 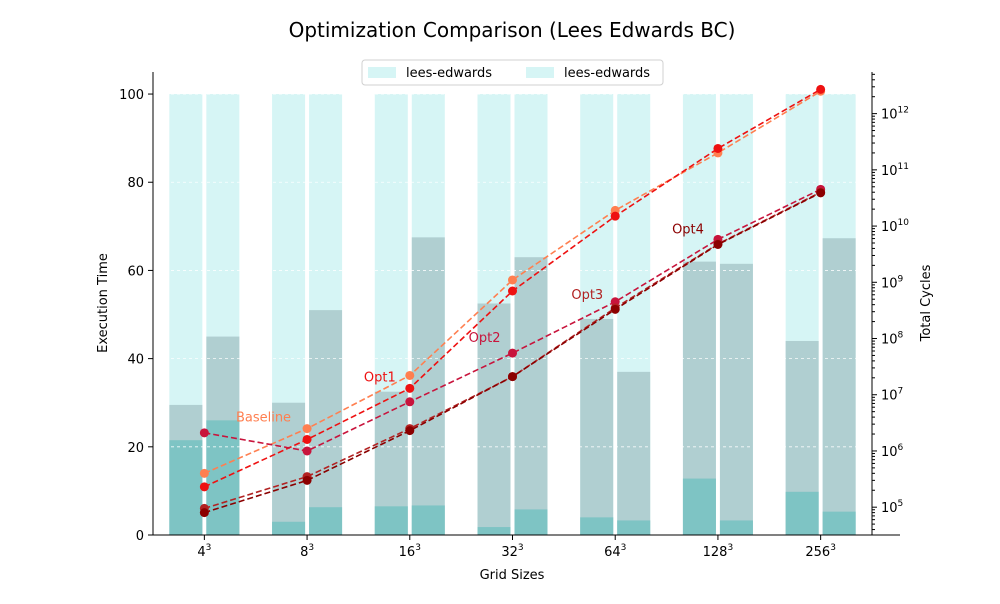 I want to click on y2-tick-label: 1012, so click(x=895, y=114).